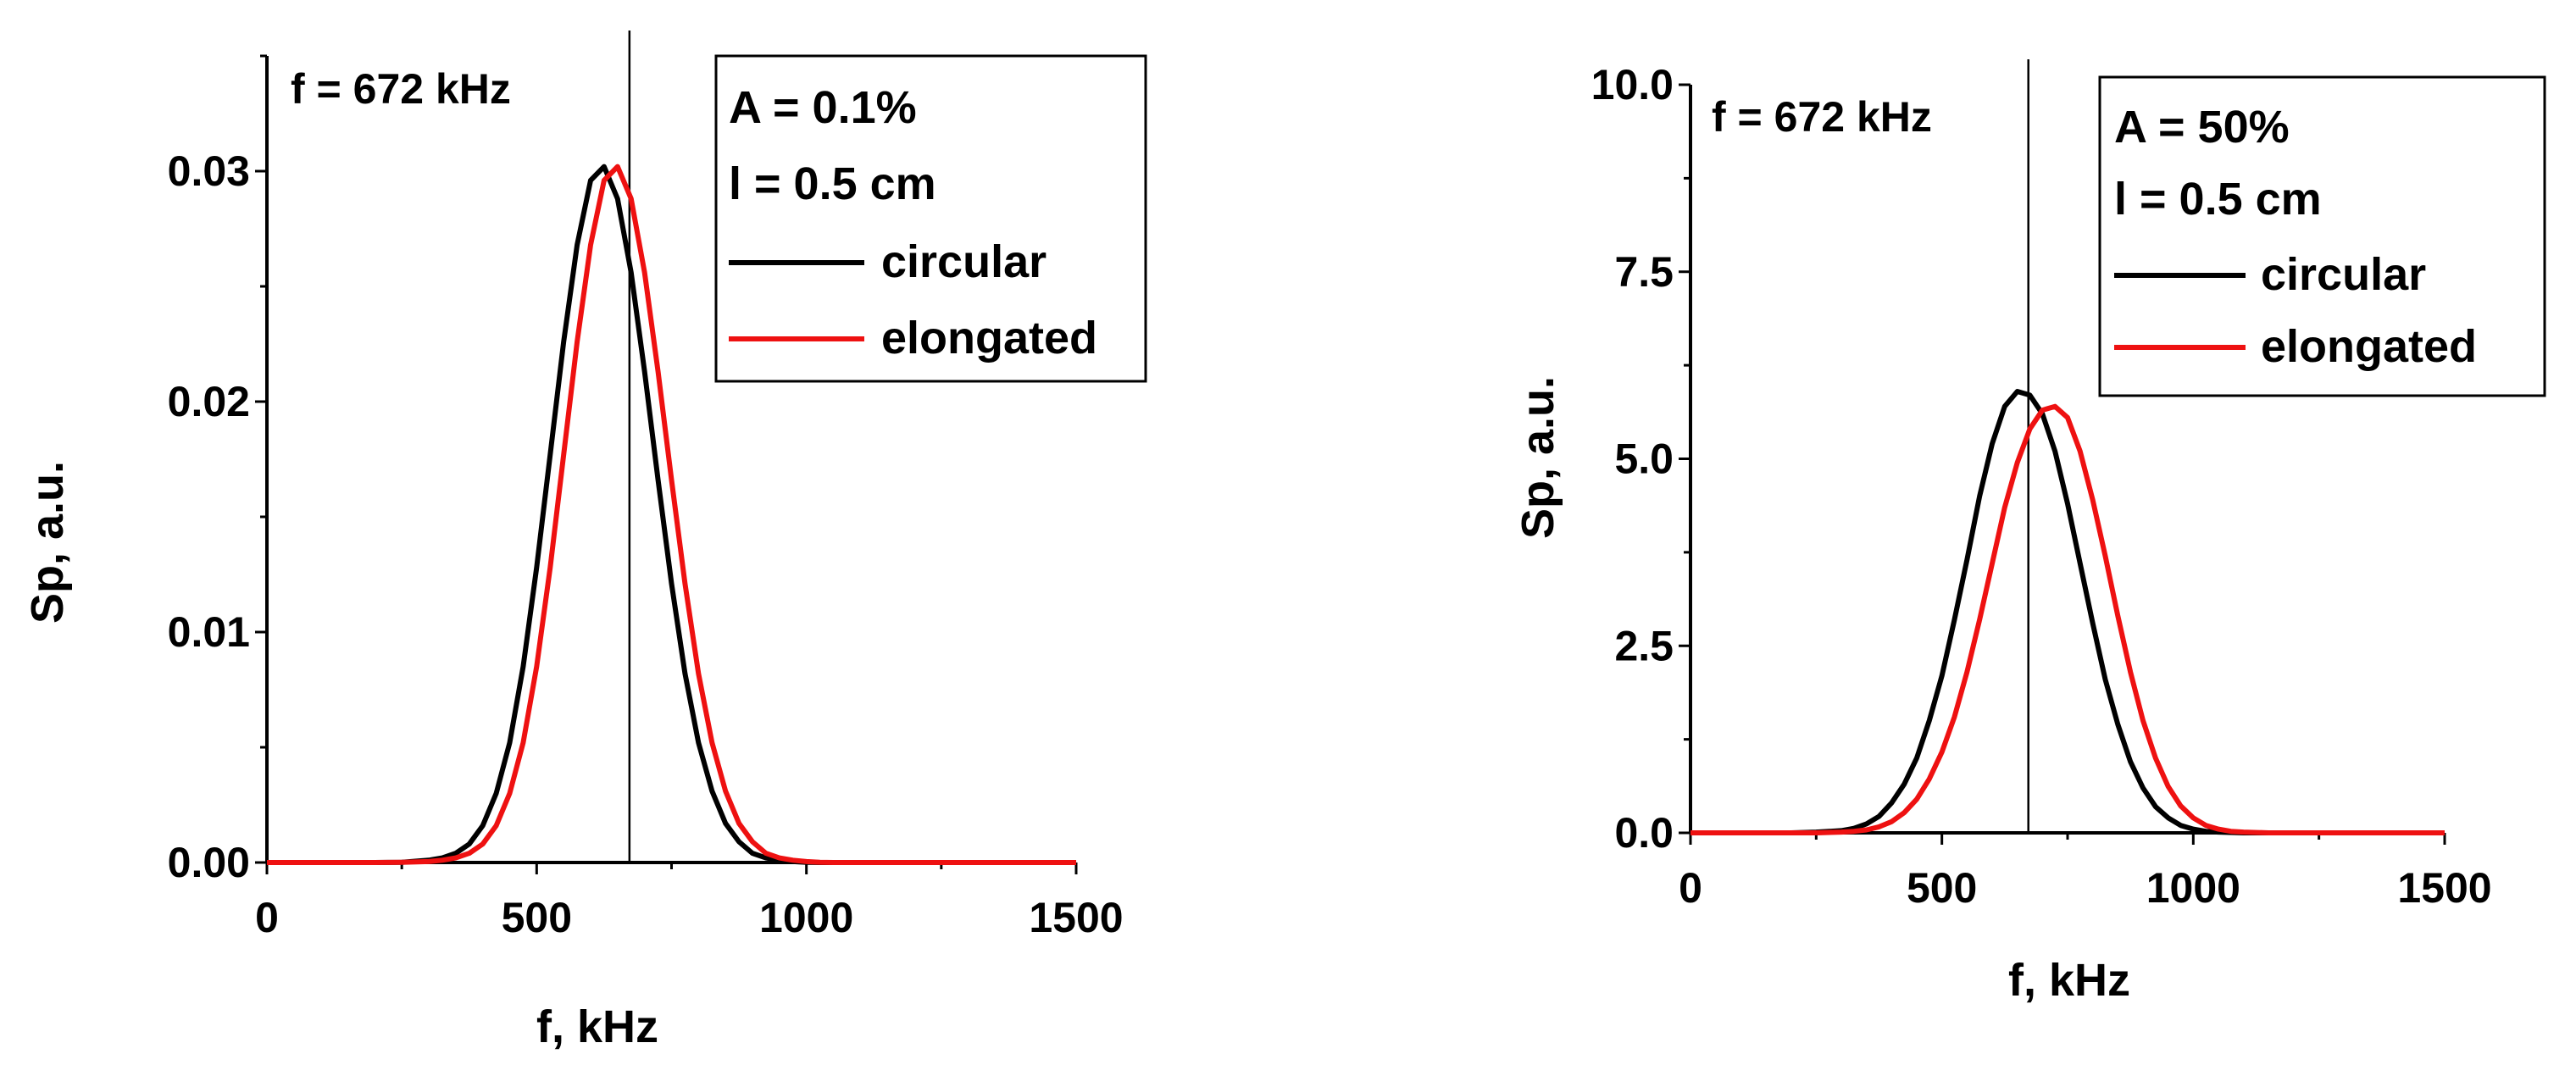 This screenshot has width=2576, height=1065. Describe the element at coordinates (209, 862) in the screenshot. I see `y-tick-label: 0.00` at that location.